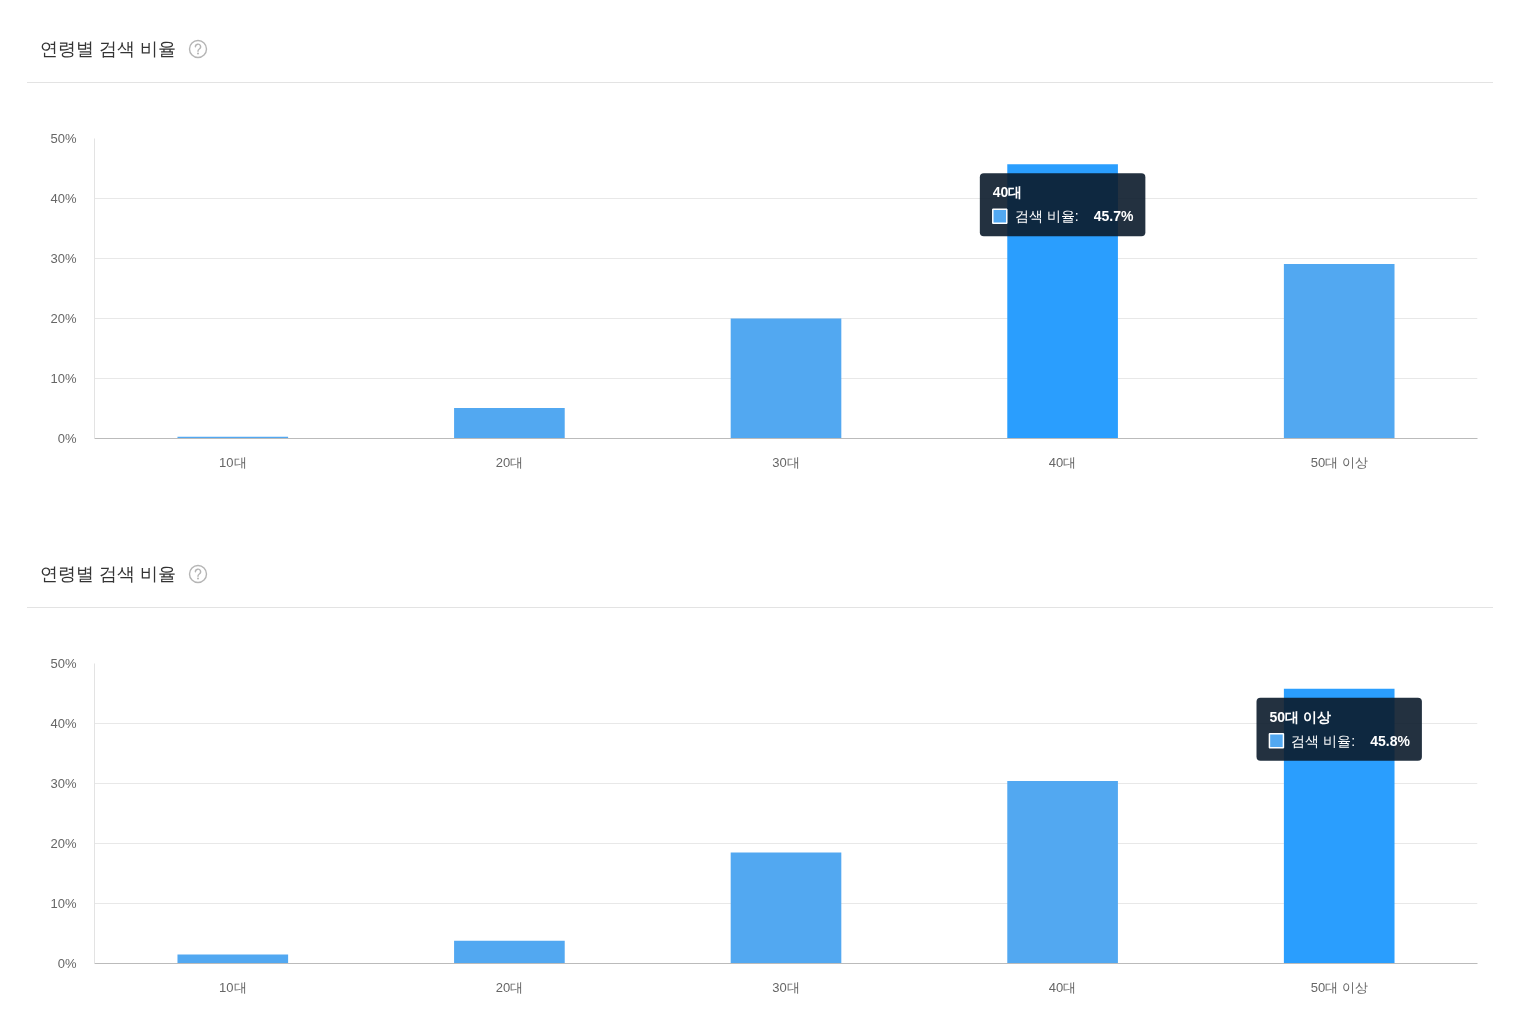 The image size is (1522, 1036). What do you see at coordinates (1007, 192) in the screenshot?
I see `category-label: 40대` at bounding box center [1007, 192].